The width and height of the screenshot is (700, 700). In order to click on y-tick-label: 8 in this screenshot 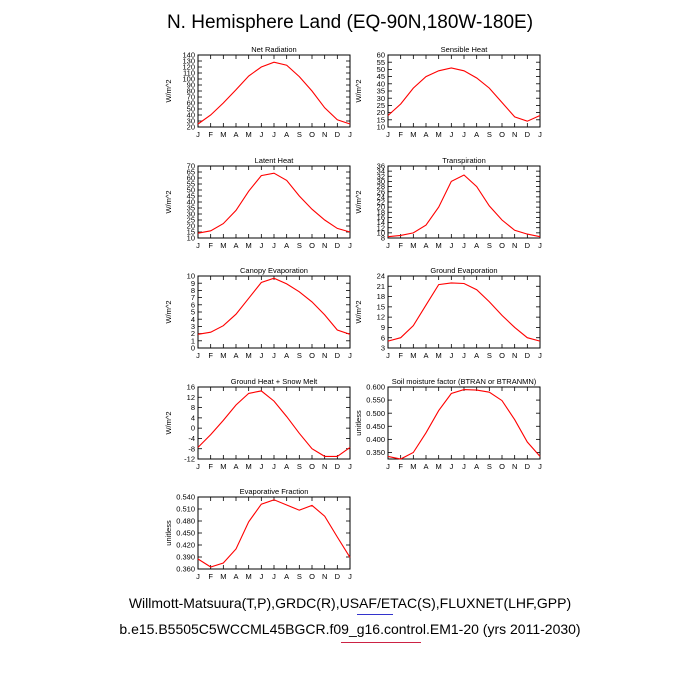, I will do `click(383, 238)`.